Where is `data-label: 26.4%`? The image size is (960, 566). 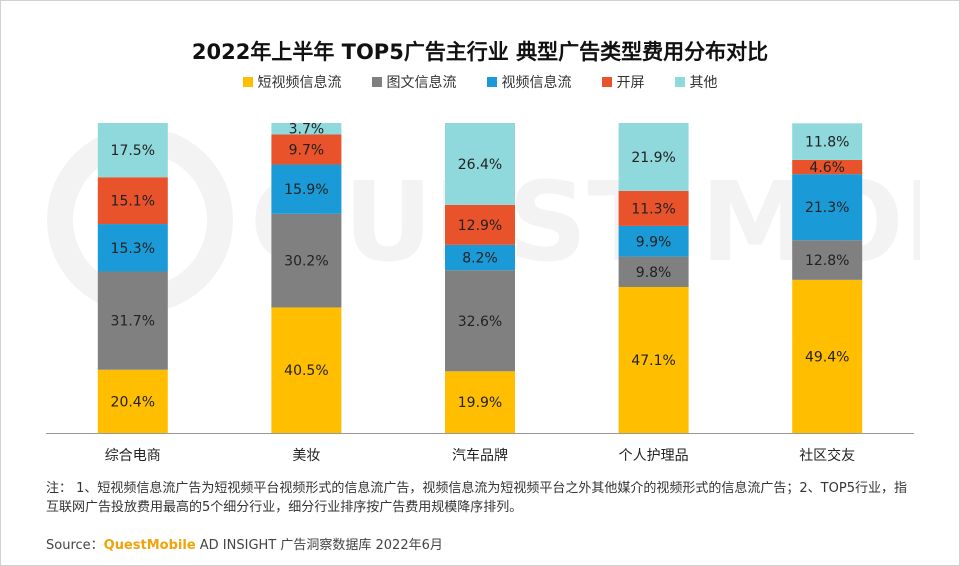 data-label: 26.4% is located at coordinates (480, 165).